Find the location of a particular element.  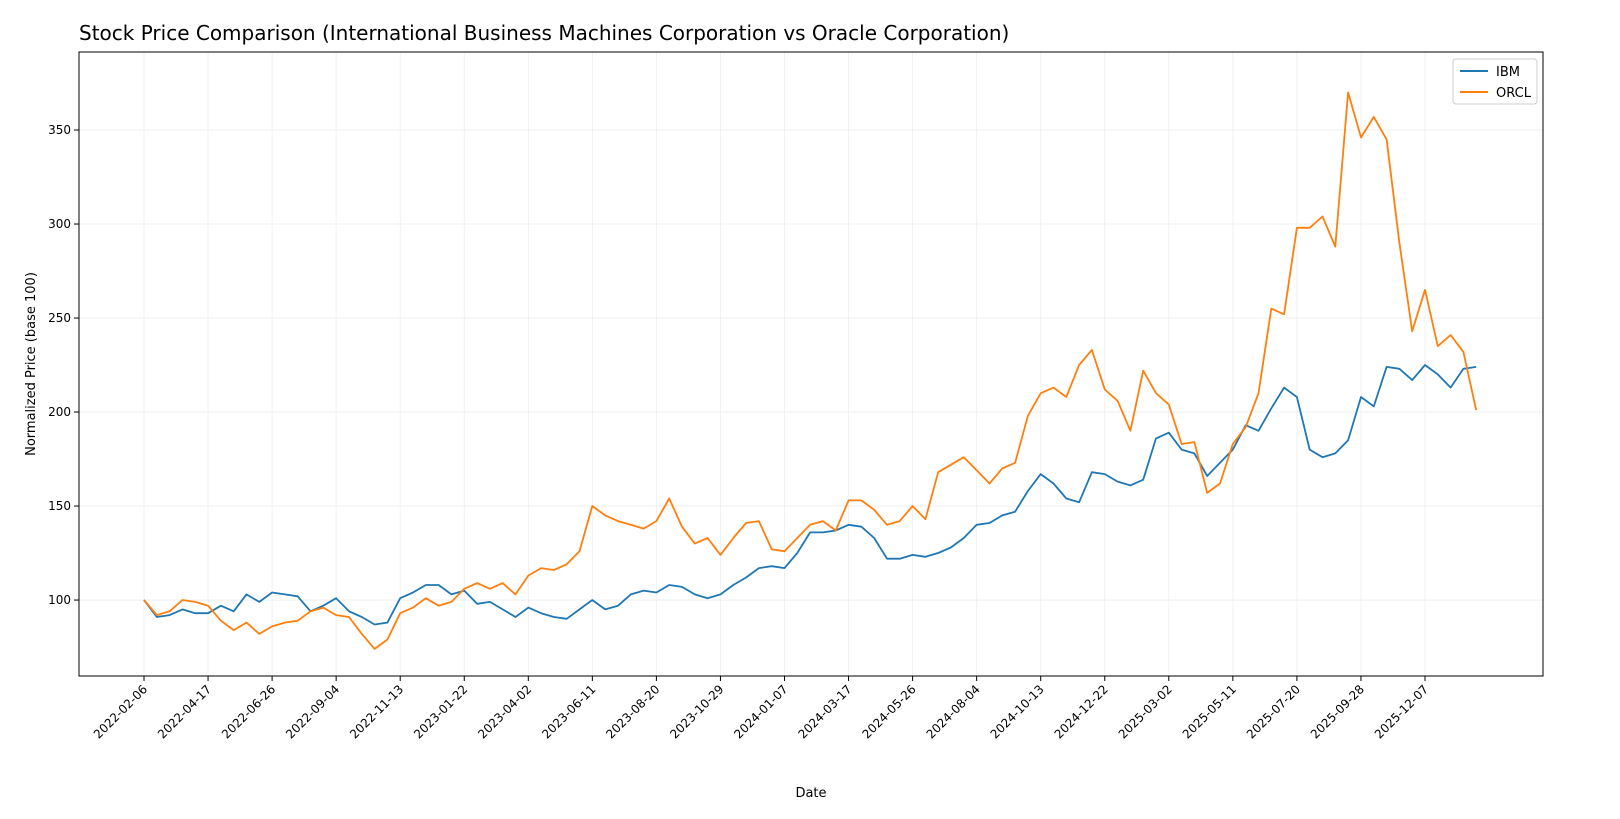

x-tick-label: 2025-03-02 is located at coordinates (1145, 711).